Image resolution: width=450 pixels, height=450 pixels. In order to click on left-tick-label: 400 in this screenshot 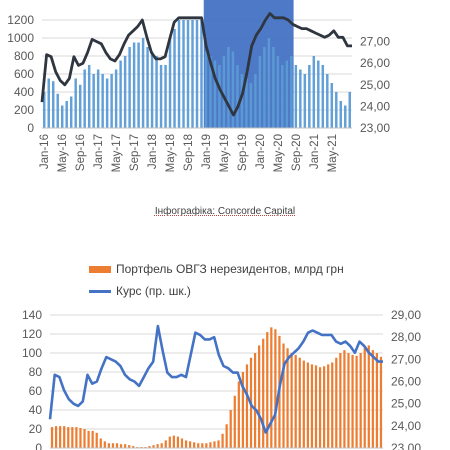, I will do `click(24, 92)`.